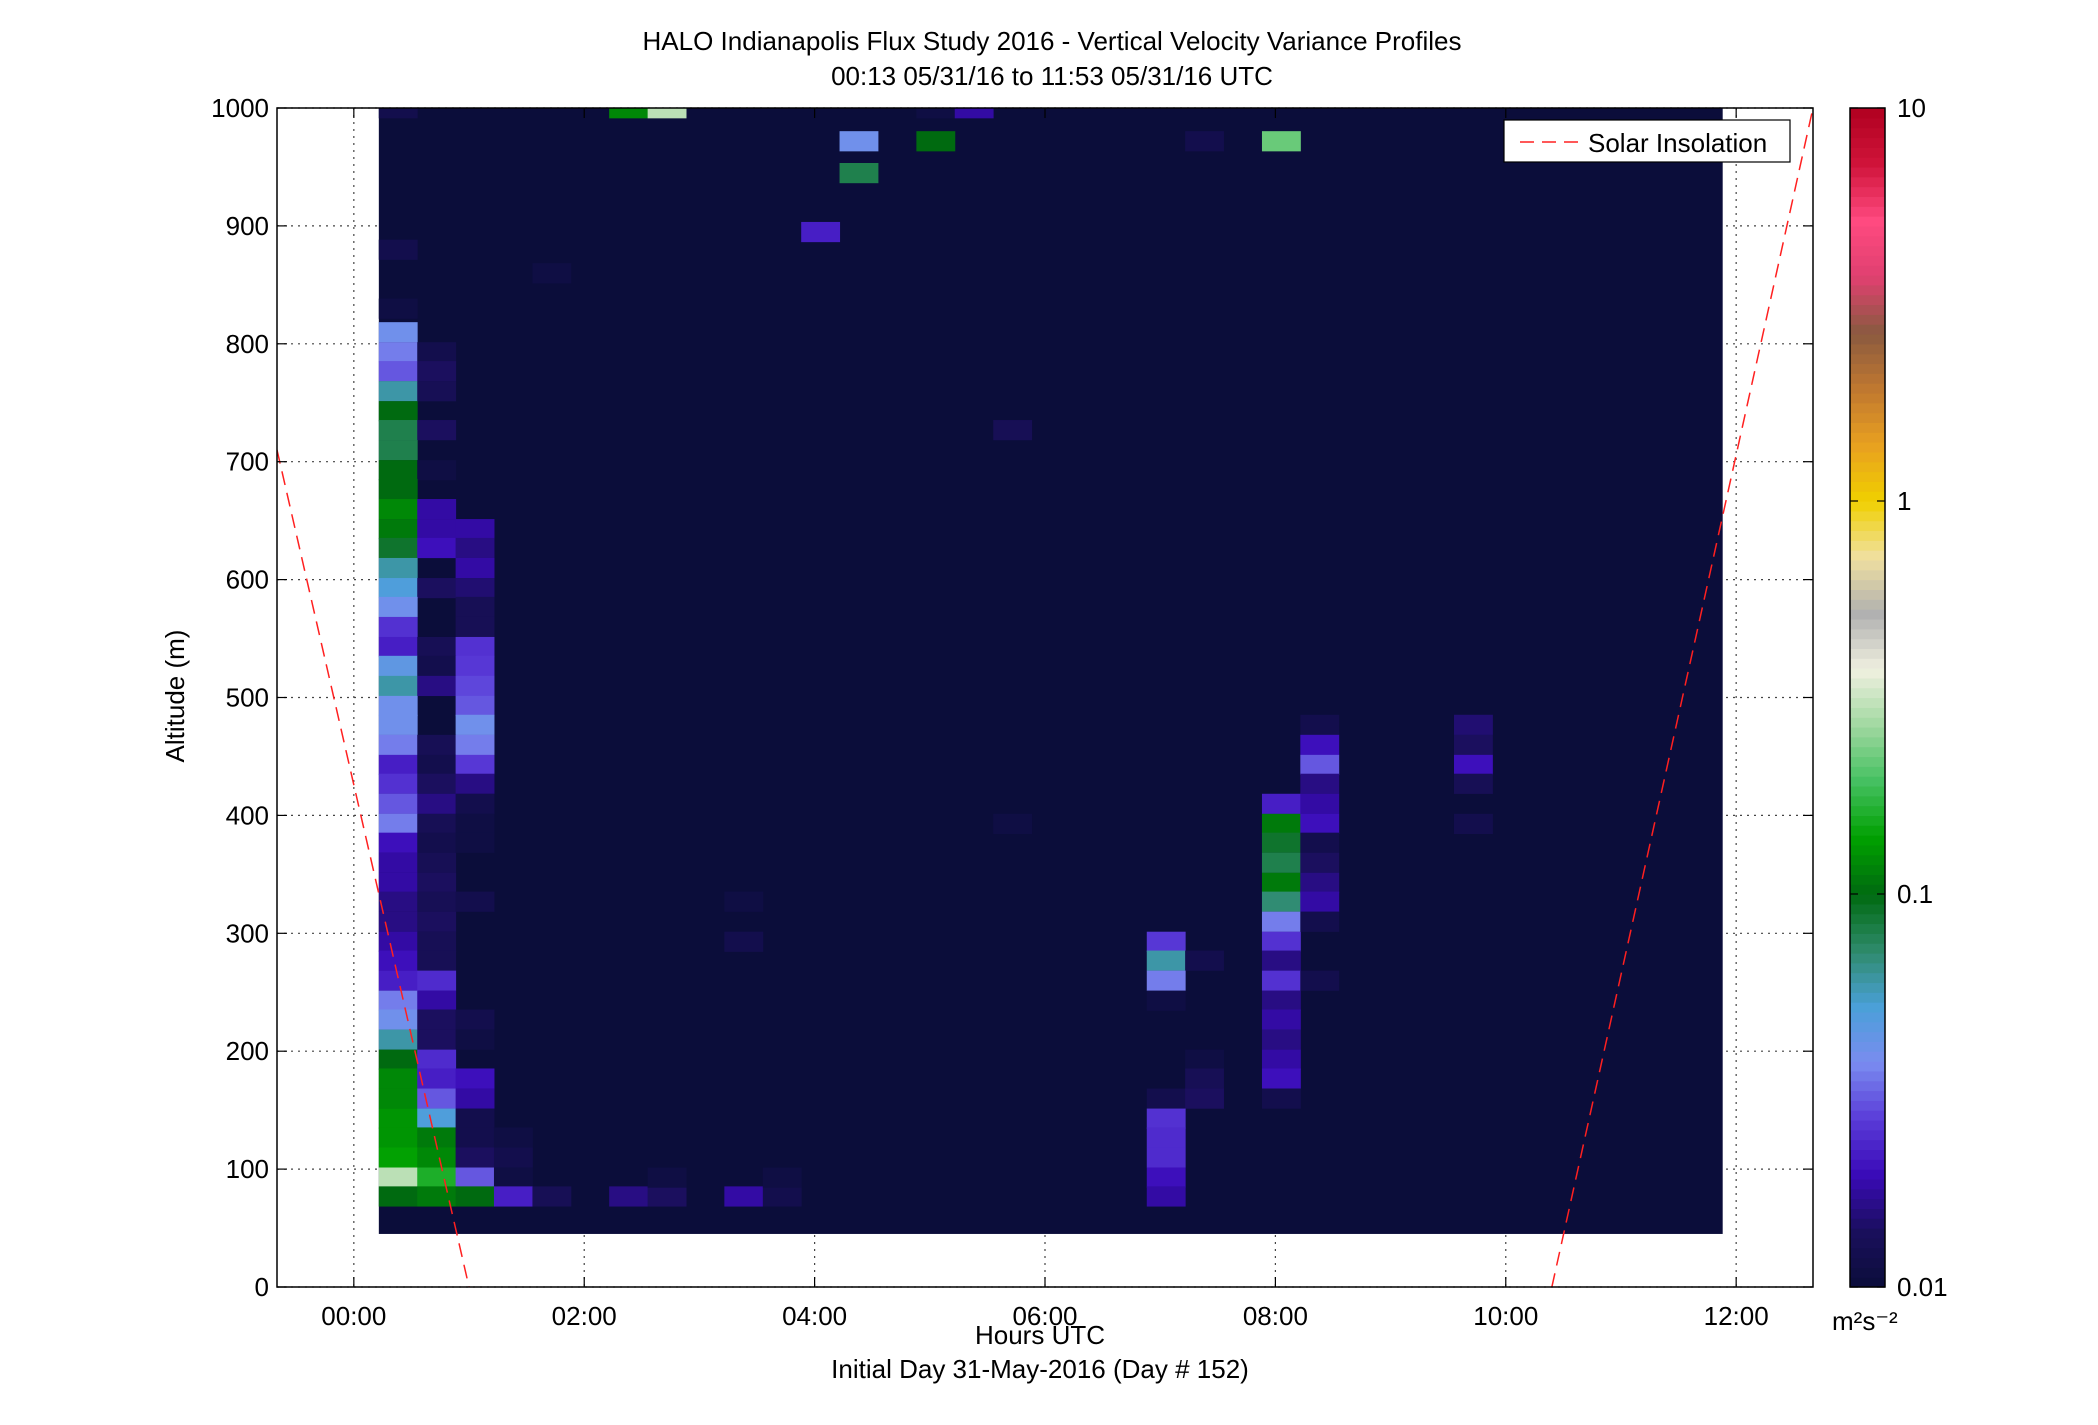 This screenshot has width=2098, height=1425. Describe the element at coordinates (247, 815) in the screenshot. I see `y-tick-label: 400` at that location.